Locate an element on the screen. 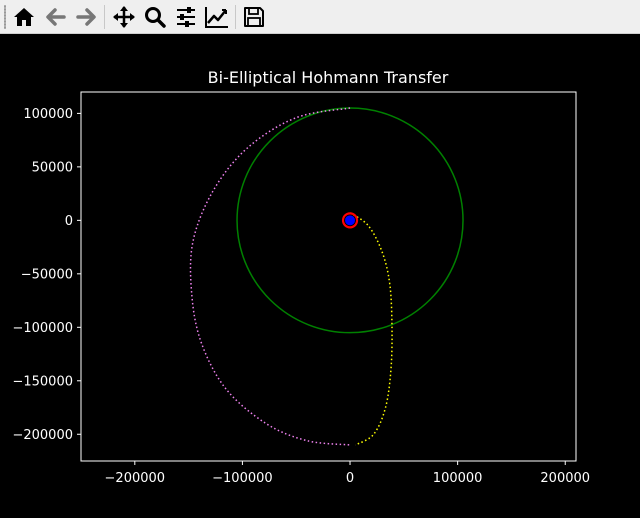 The height and width of the screenshot is (518, 640). line-chart-icon is located at coordinates (216, 17).